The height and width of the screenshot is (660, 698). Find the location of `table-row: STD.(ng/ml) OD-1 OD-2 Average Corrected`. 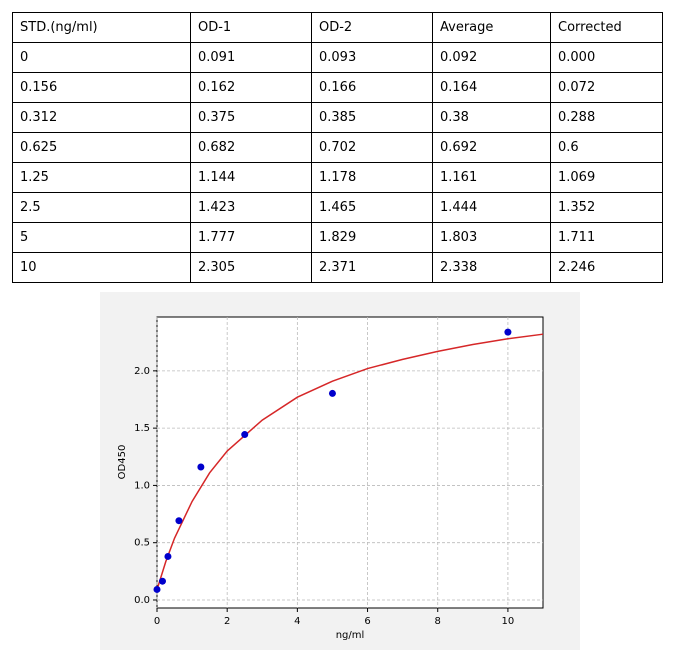

table-row: STD.(ng/ml) OD-1 OD-2 Average Corrected is located at coordinates (337, 27).